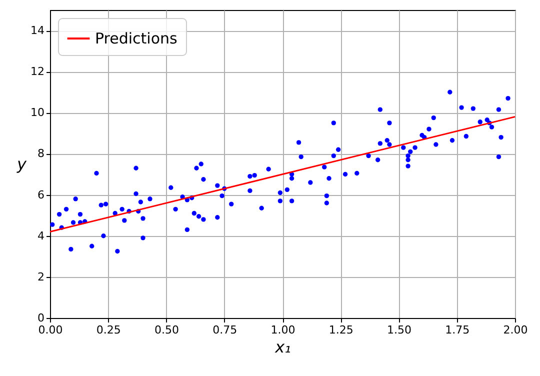  What do you see at coordinates (282, 347) in the screenshot?
I see `x-axis-title: x₁` at bounding box center [282, 347].